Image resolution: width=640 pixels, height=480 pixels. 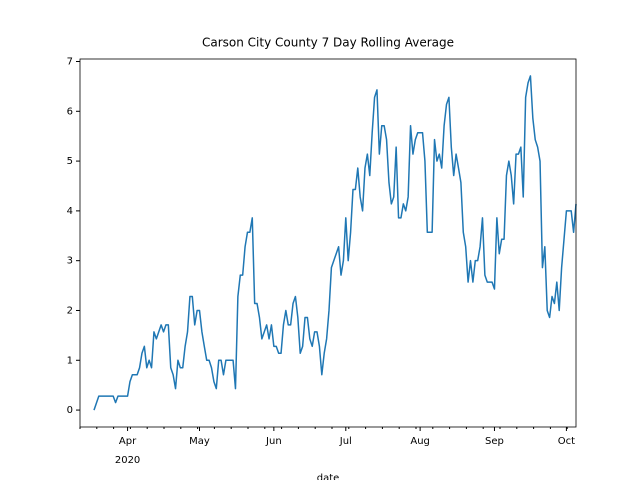 What do you see at coordinates (70, 261) in the screenshot?
I see `y-tick-label: 3` at bounding box center [70, 261].